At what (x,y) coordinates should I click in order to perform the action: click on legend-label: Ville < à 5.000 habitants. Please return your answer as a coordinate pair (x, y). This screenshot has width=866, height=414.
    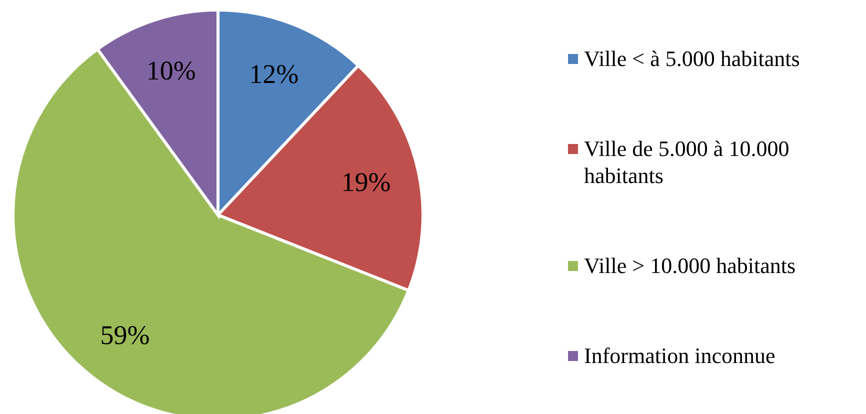
    Looking at the image, I should click on (692, 58).